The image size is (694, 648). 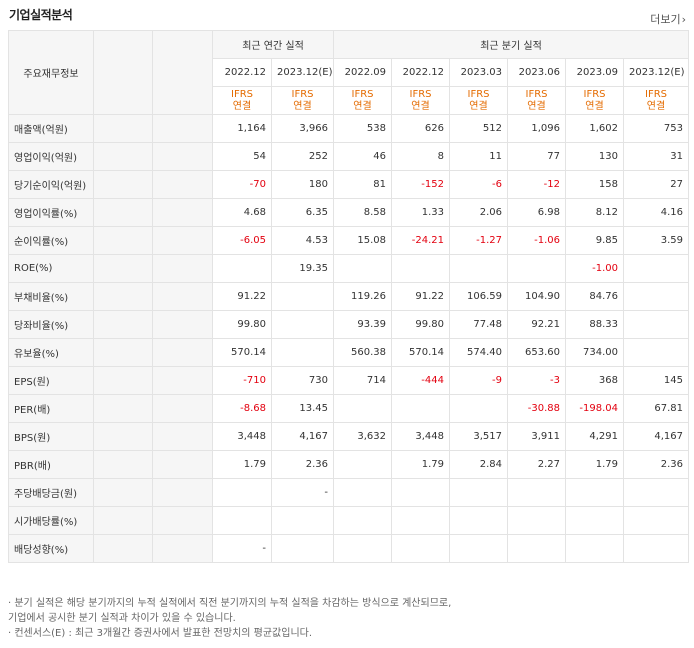 What do you see at coordinates (478, 324) in the screenshot?
I see `value-cell: 77.48` at bounding box center [478, 324].